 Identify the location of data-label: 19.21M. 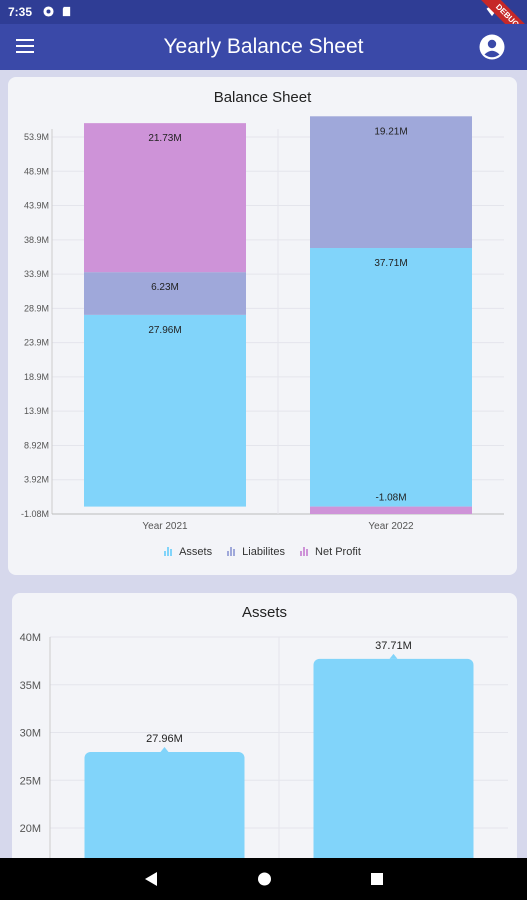
(390, 131).